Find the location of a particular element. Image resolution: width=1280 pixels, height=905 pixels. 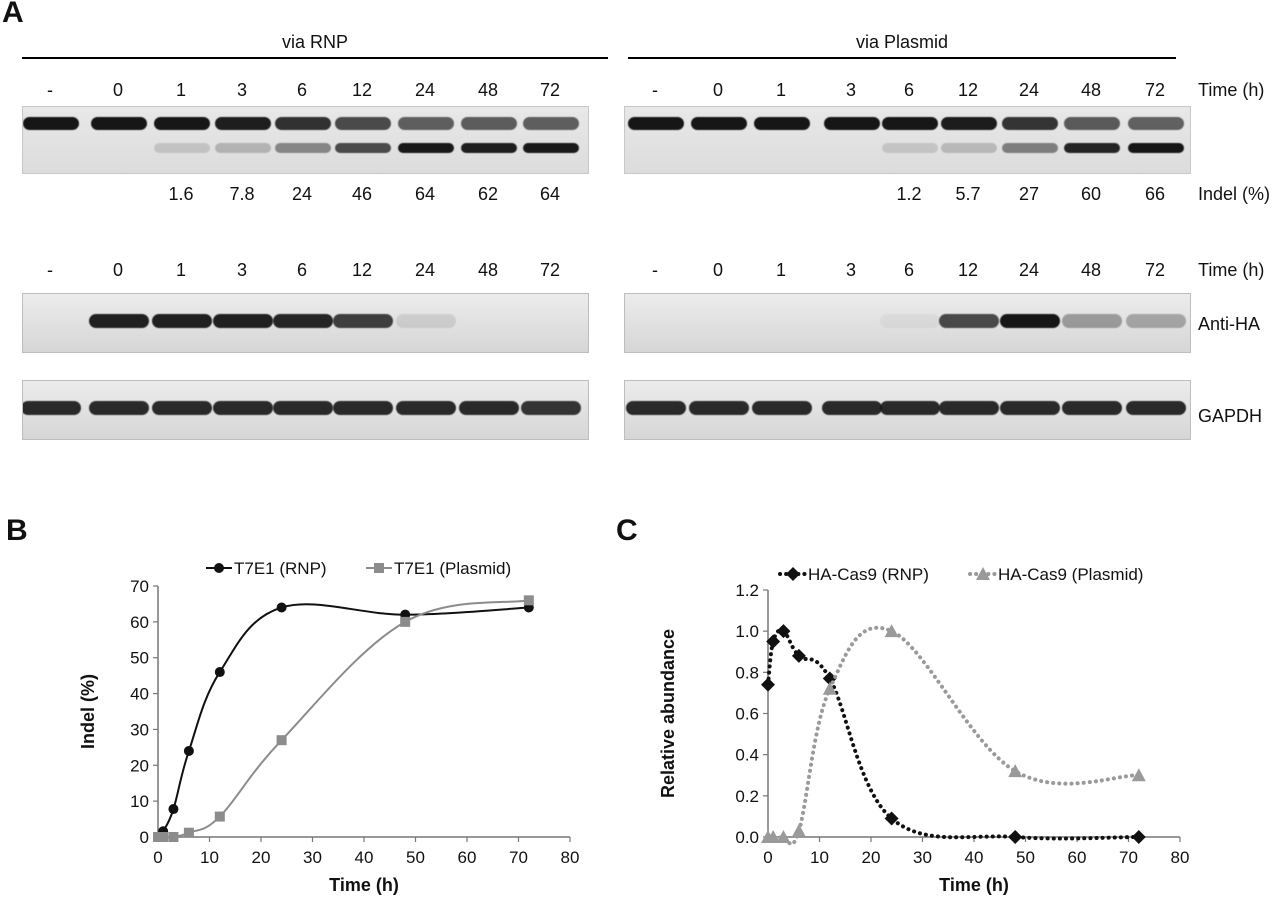

lane-label-plasmid-bottom: 0 is located at coordinates (717, 270).